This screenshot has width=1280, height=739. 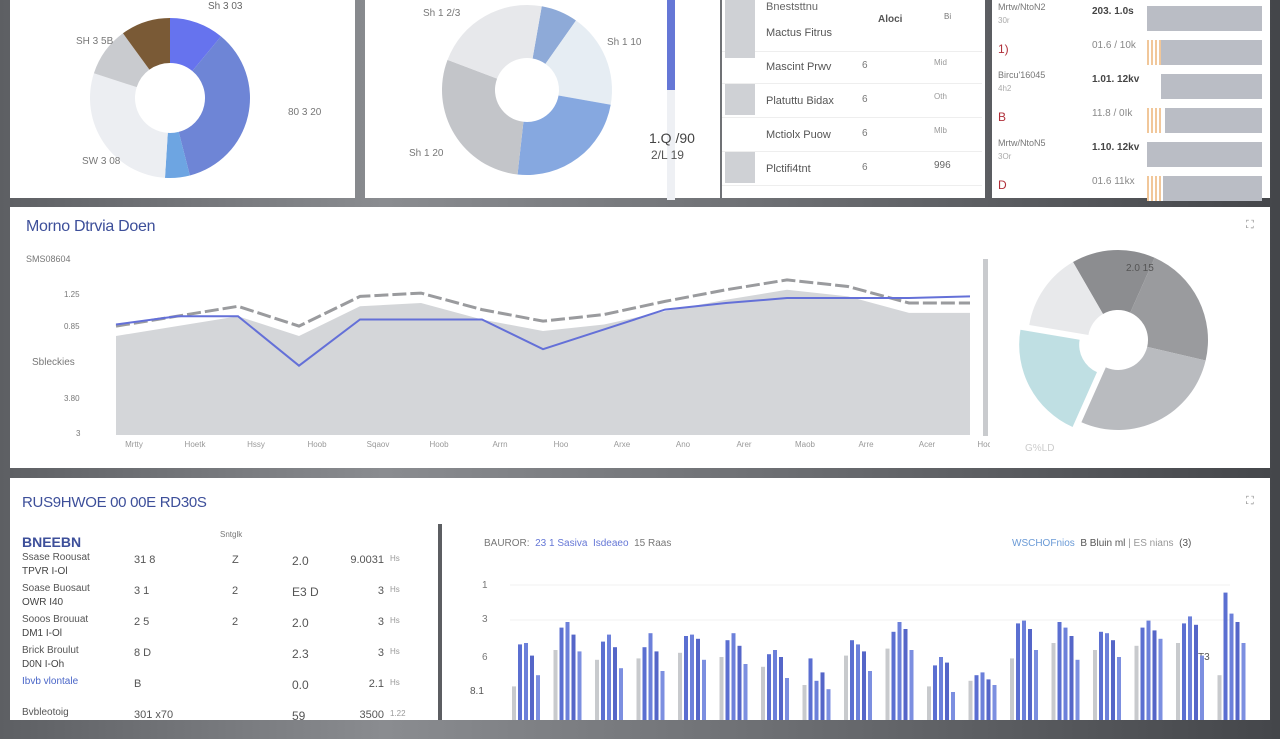 What do you see at coordinates (232, 599) in the screenshot?
I see `table-row: Soase Buosaut OWR I40 3 1 2 E3 D 3 Hs` at bounding box center [232, 599].